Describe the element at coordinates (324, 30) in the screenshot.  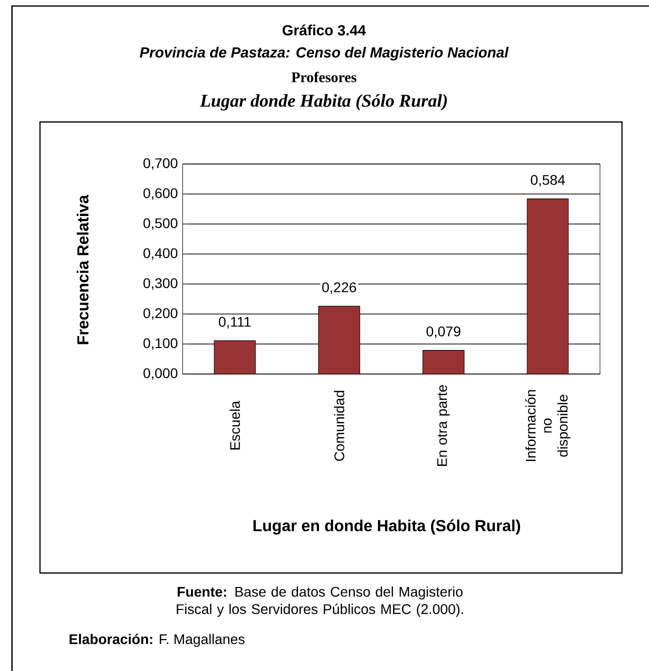
I see `chart-title: Gráfico 3.44` at that location.